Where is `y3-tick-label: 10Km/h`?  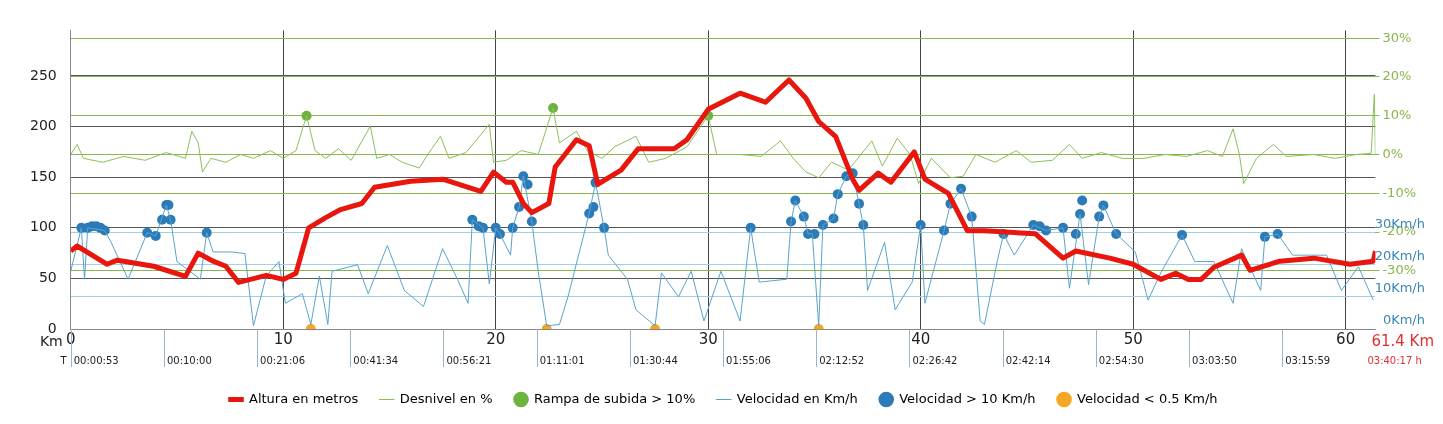
y3-tick-label: 10Km/h is located at coordinates (1399, 288).